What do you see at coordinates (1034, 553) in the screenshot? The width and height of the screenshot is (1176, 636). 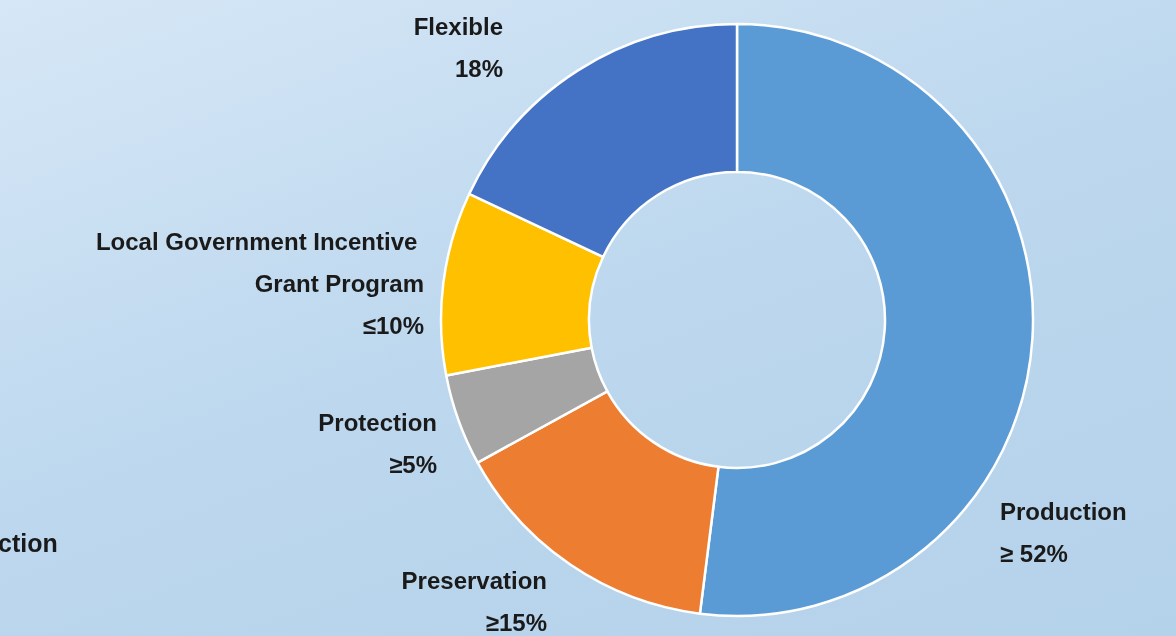 I see `data-label: ≥ 52%` at bounding box center [1034, 553].